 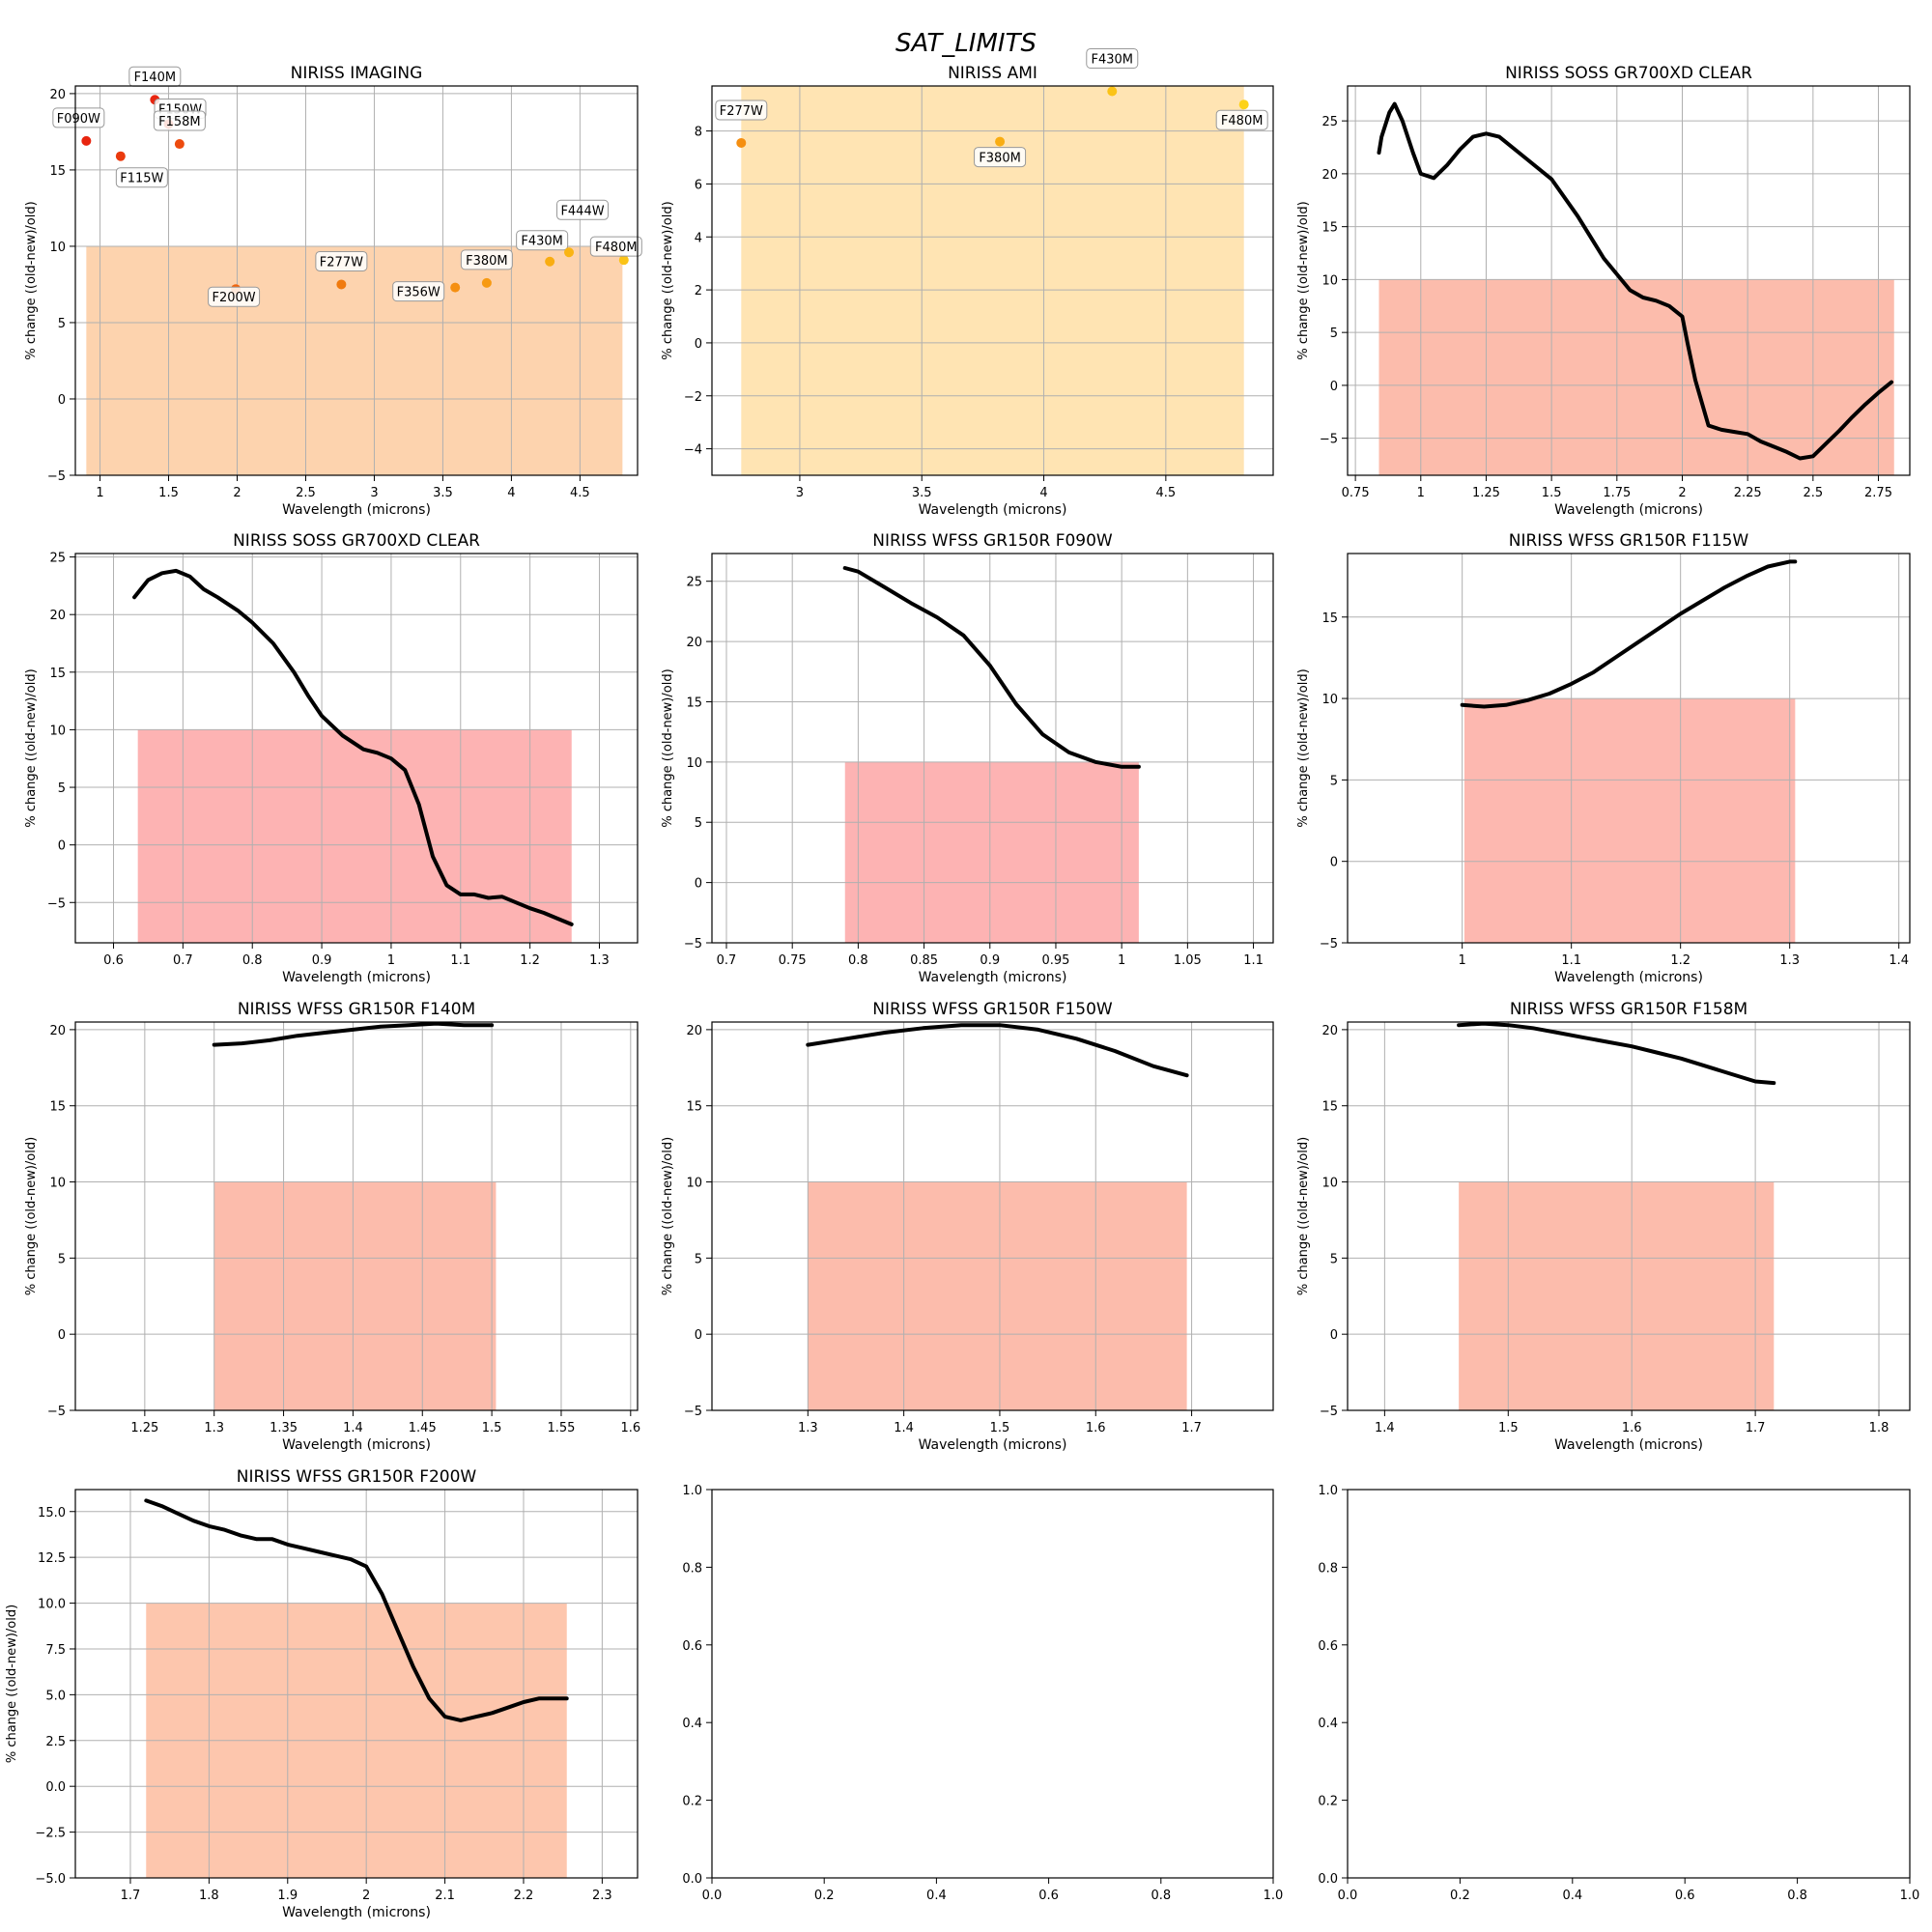 I want to click on y-tick-label: 4, so click(x=698, y=238).